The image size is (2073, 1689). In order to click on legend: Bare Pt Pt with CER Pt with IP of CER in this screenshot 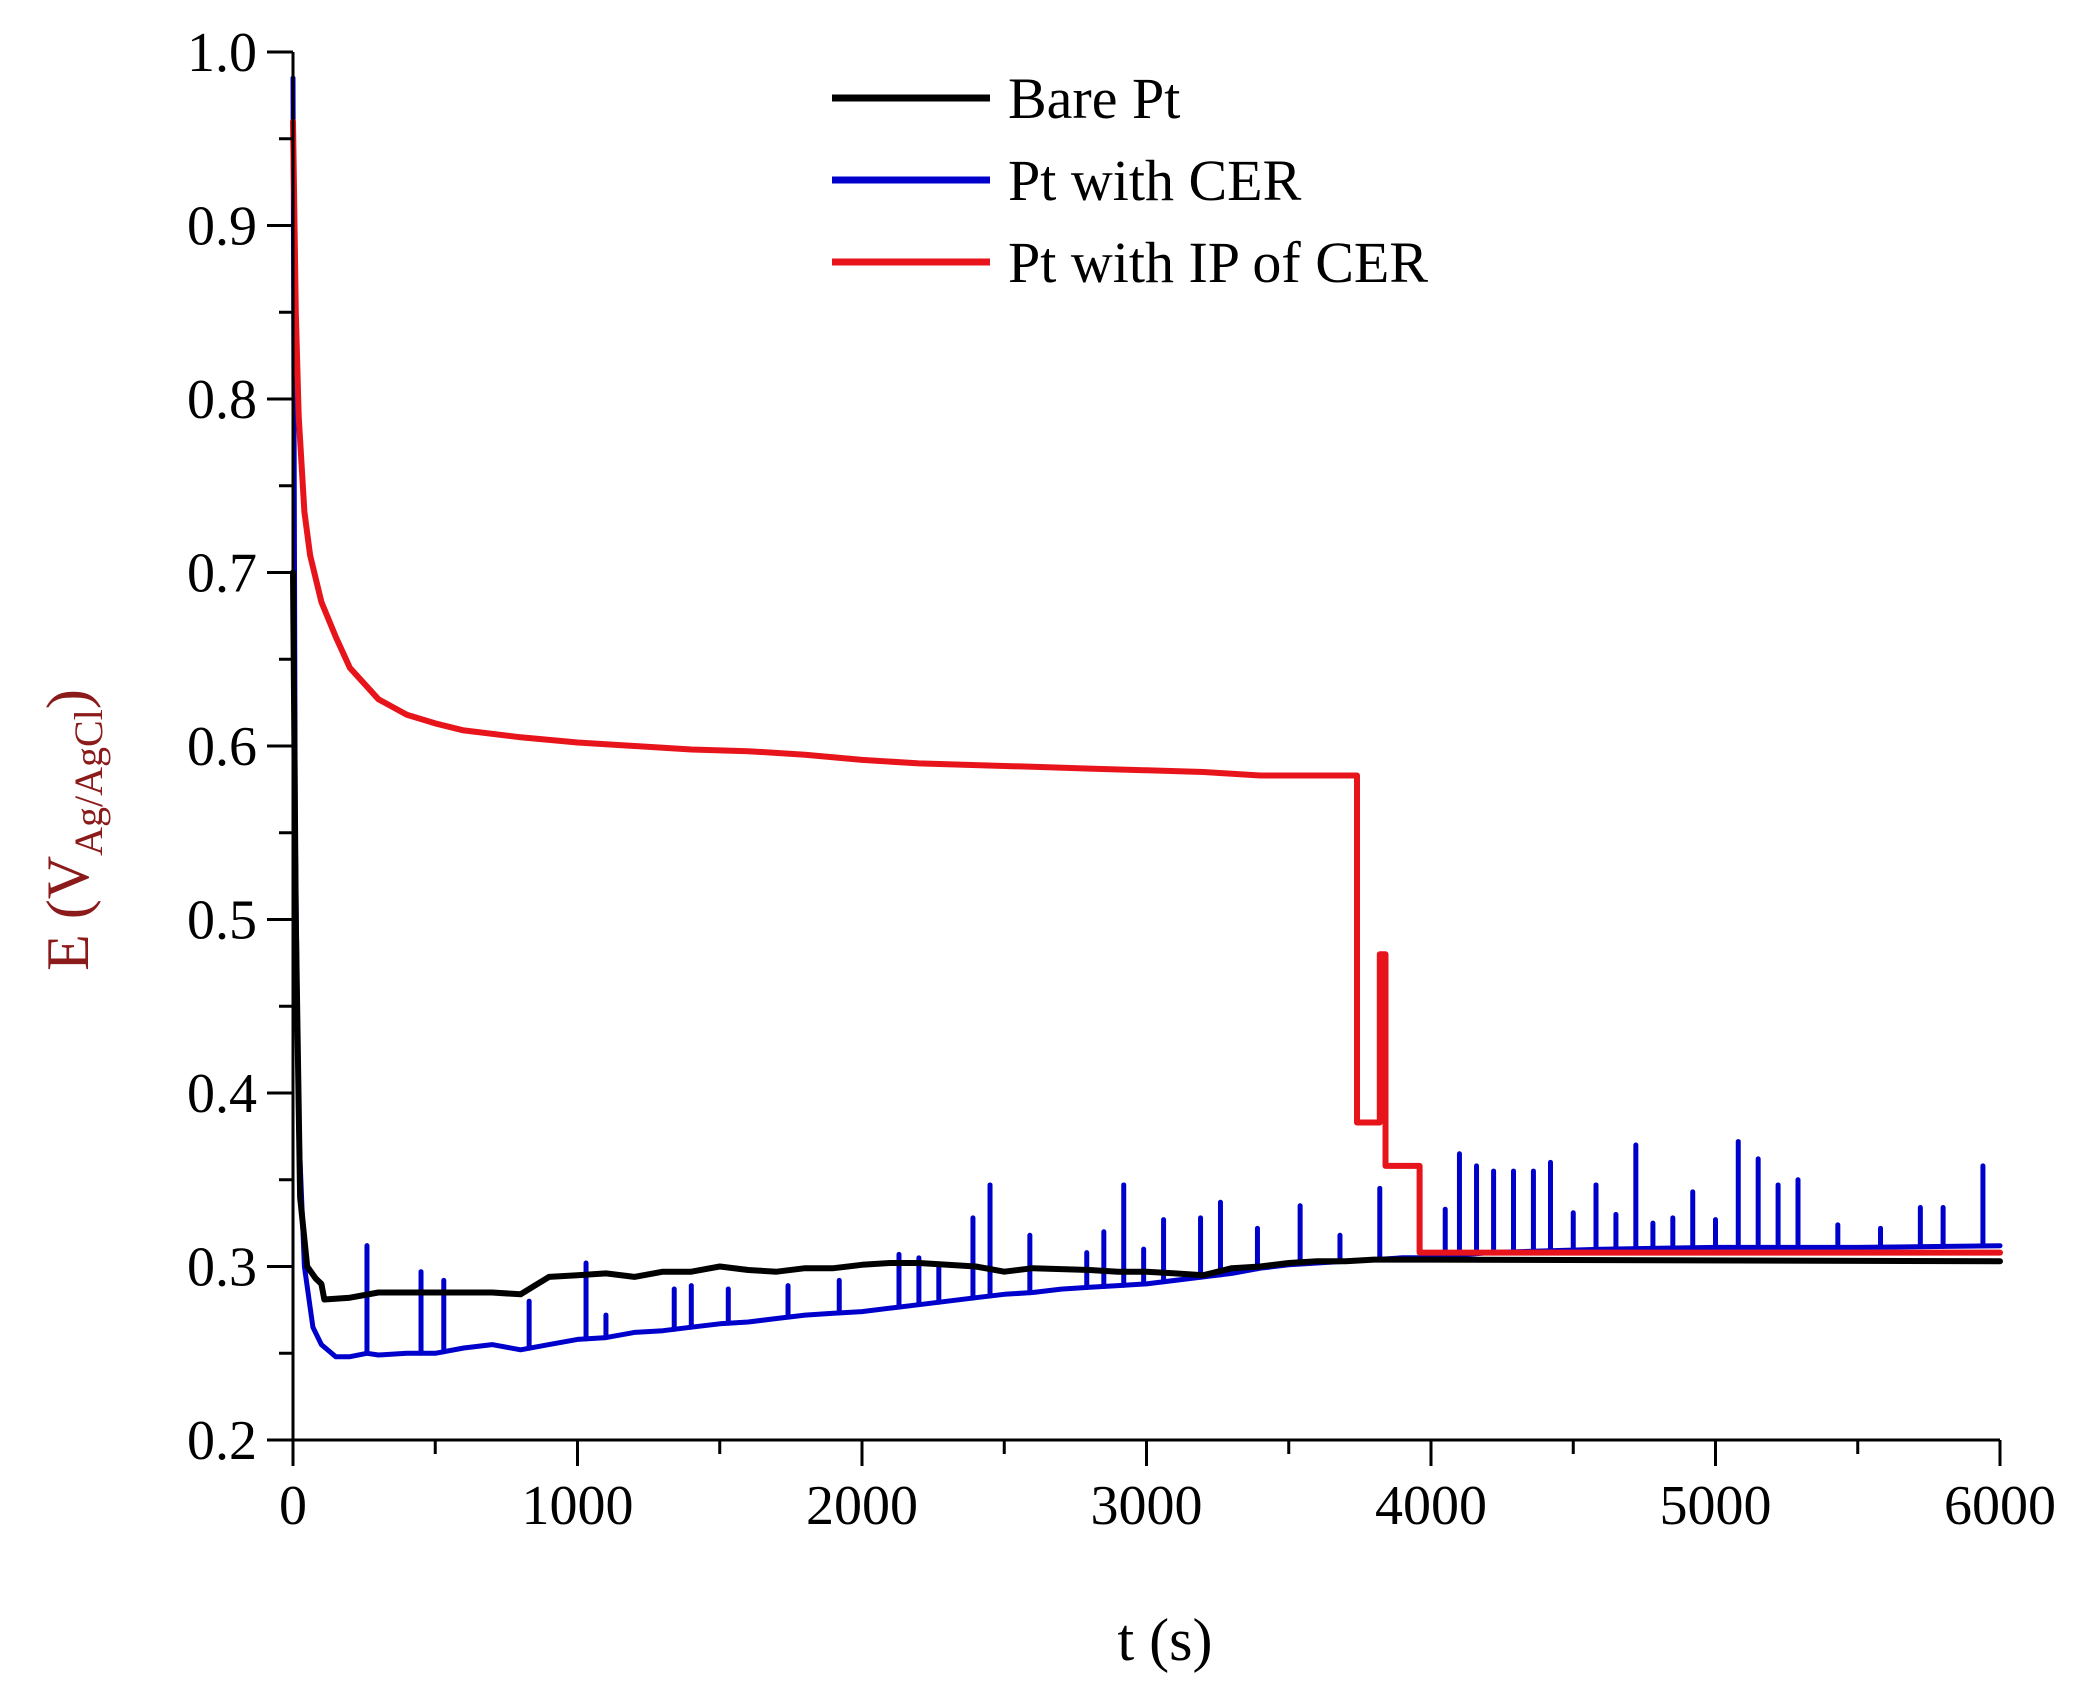, I will do `click(1130, 180)`.